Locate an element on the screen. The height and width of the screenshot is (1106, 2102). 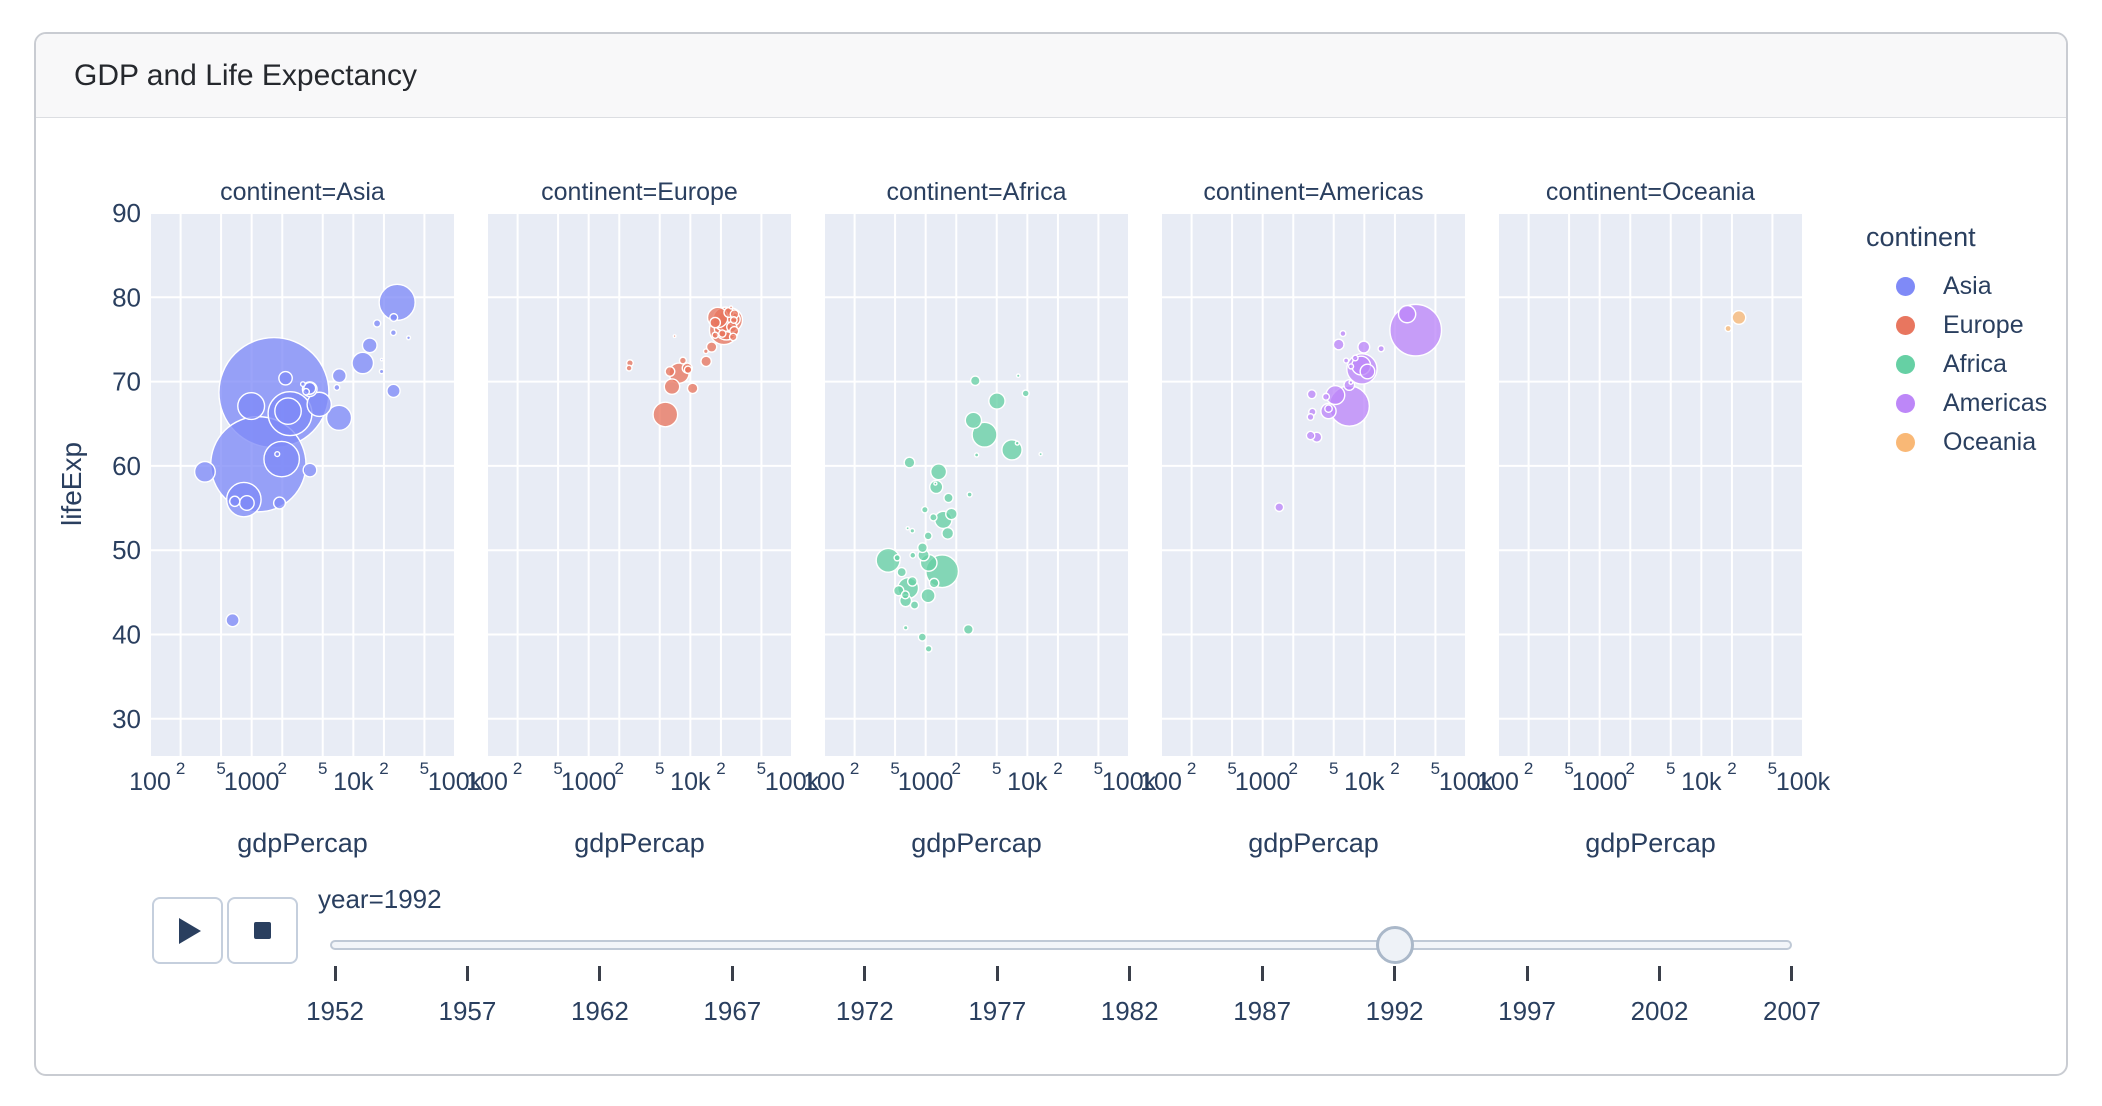
slider-track is located at coordinates (1061, 945).